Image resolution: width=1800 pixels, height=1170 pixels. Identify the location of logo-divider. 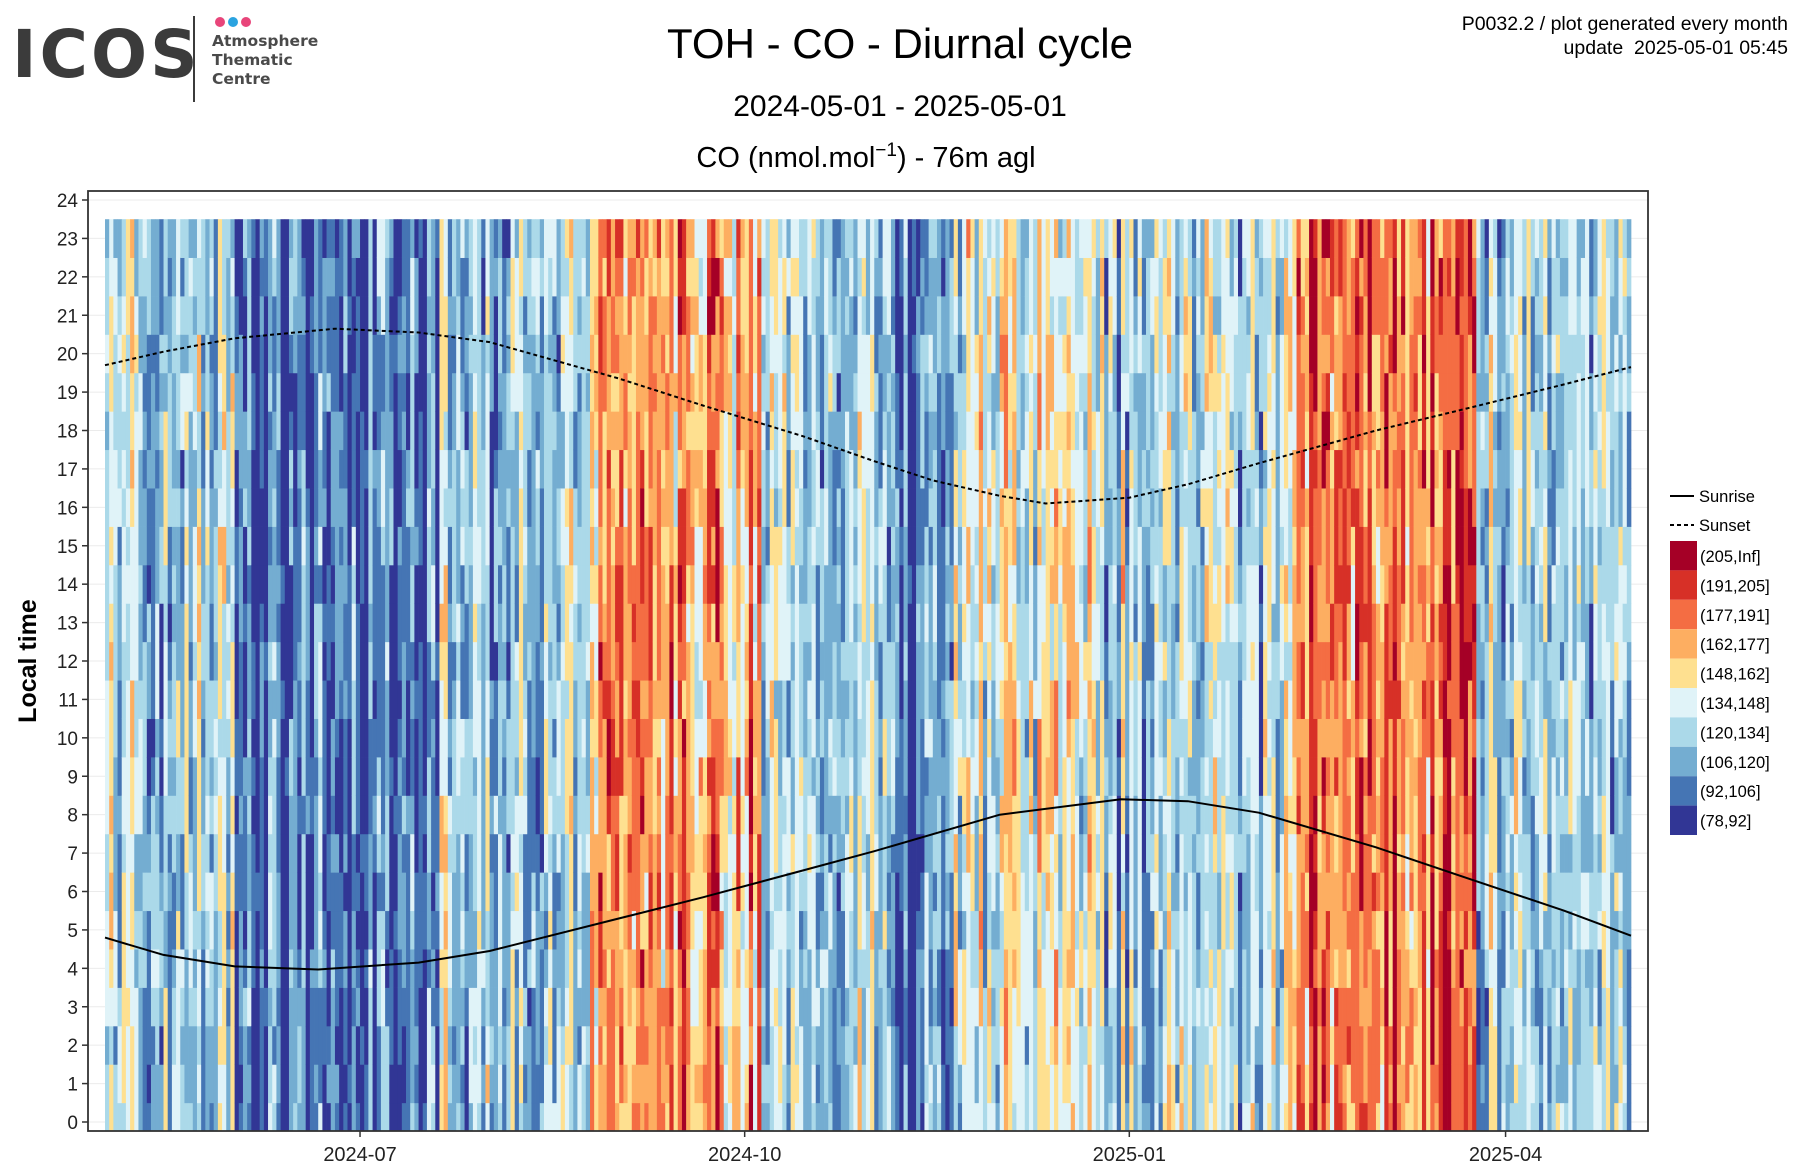
(194, 59).